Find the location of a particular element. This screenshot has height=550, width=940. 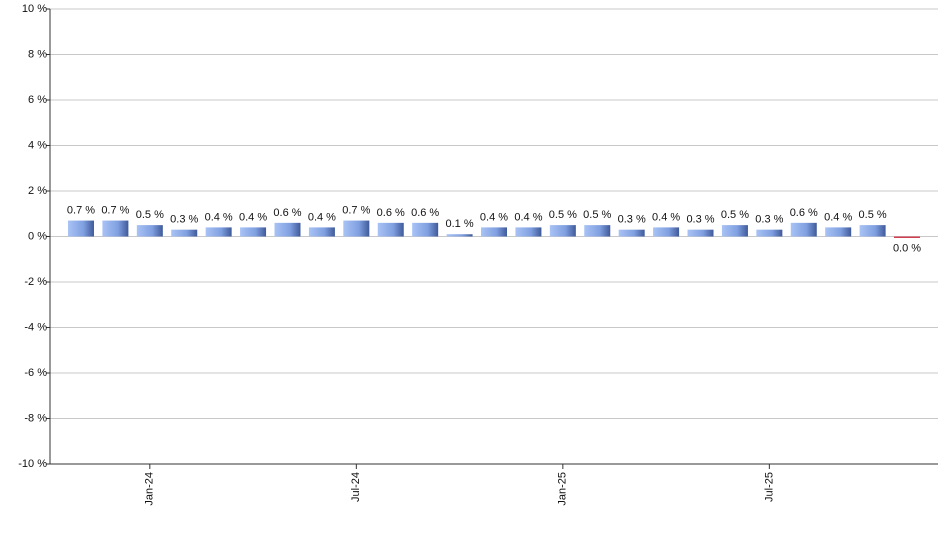

x-tick-label: Jul-25 is located at coordinates (769, 487).